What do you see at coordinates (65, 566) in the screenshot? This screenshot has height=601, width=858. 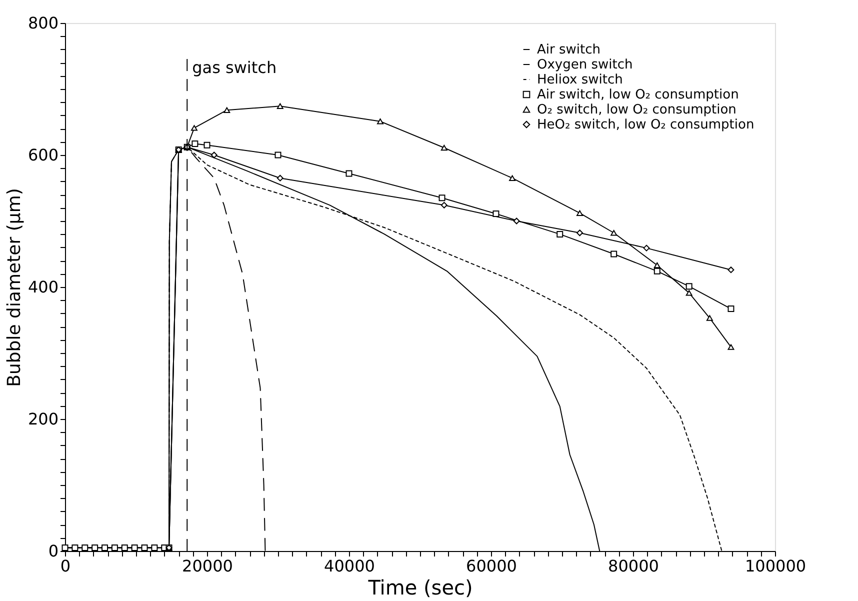 I see `x-tick-label: 0` at bounding box center [65, 566].